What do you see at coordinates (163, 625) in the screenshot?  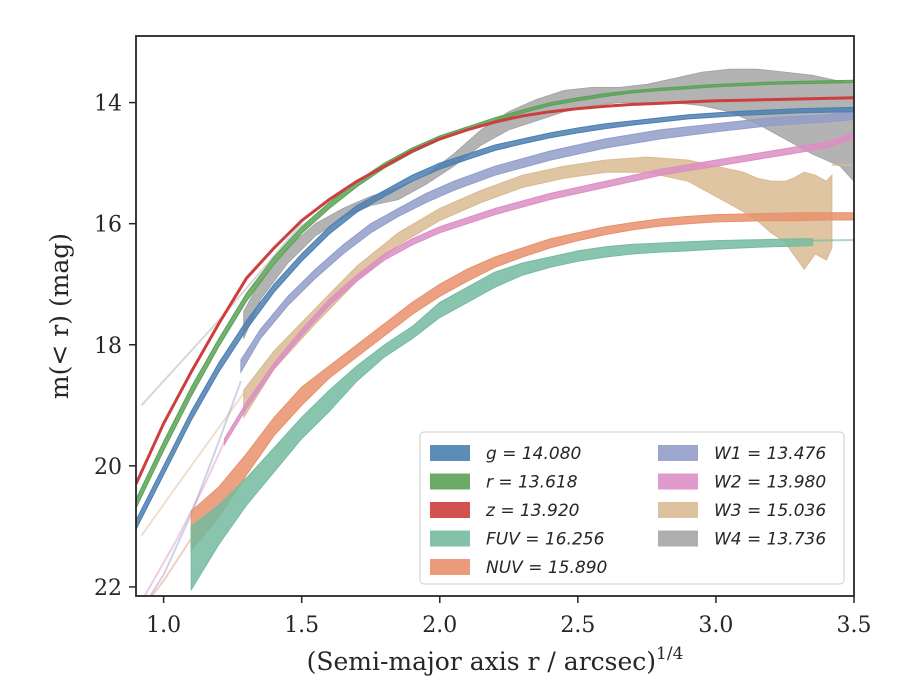 I see `x-tick-label: 1.0` at bounding box center [163, 625].